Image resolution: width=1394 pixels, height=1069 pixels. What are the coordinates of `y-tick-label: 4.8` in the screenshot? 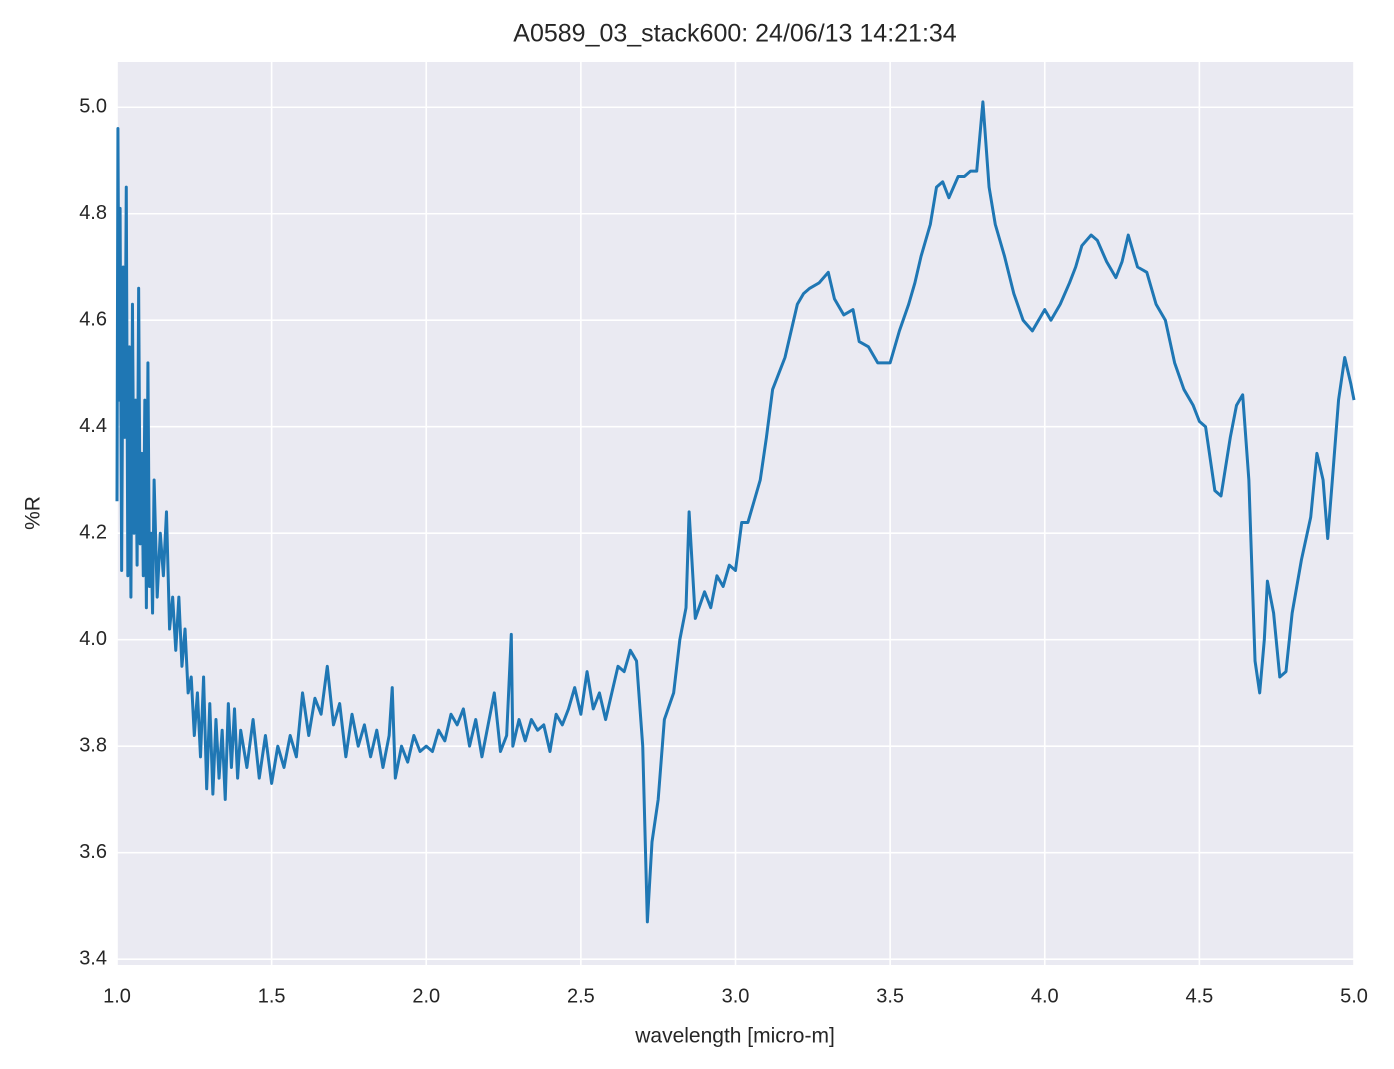 It's located at (93, 213).